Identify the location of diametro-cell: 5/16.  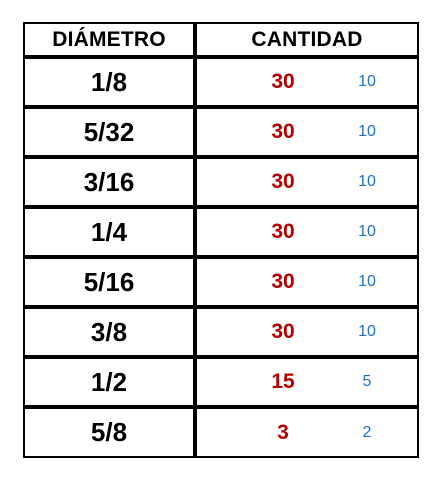
(111, 282).